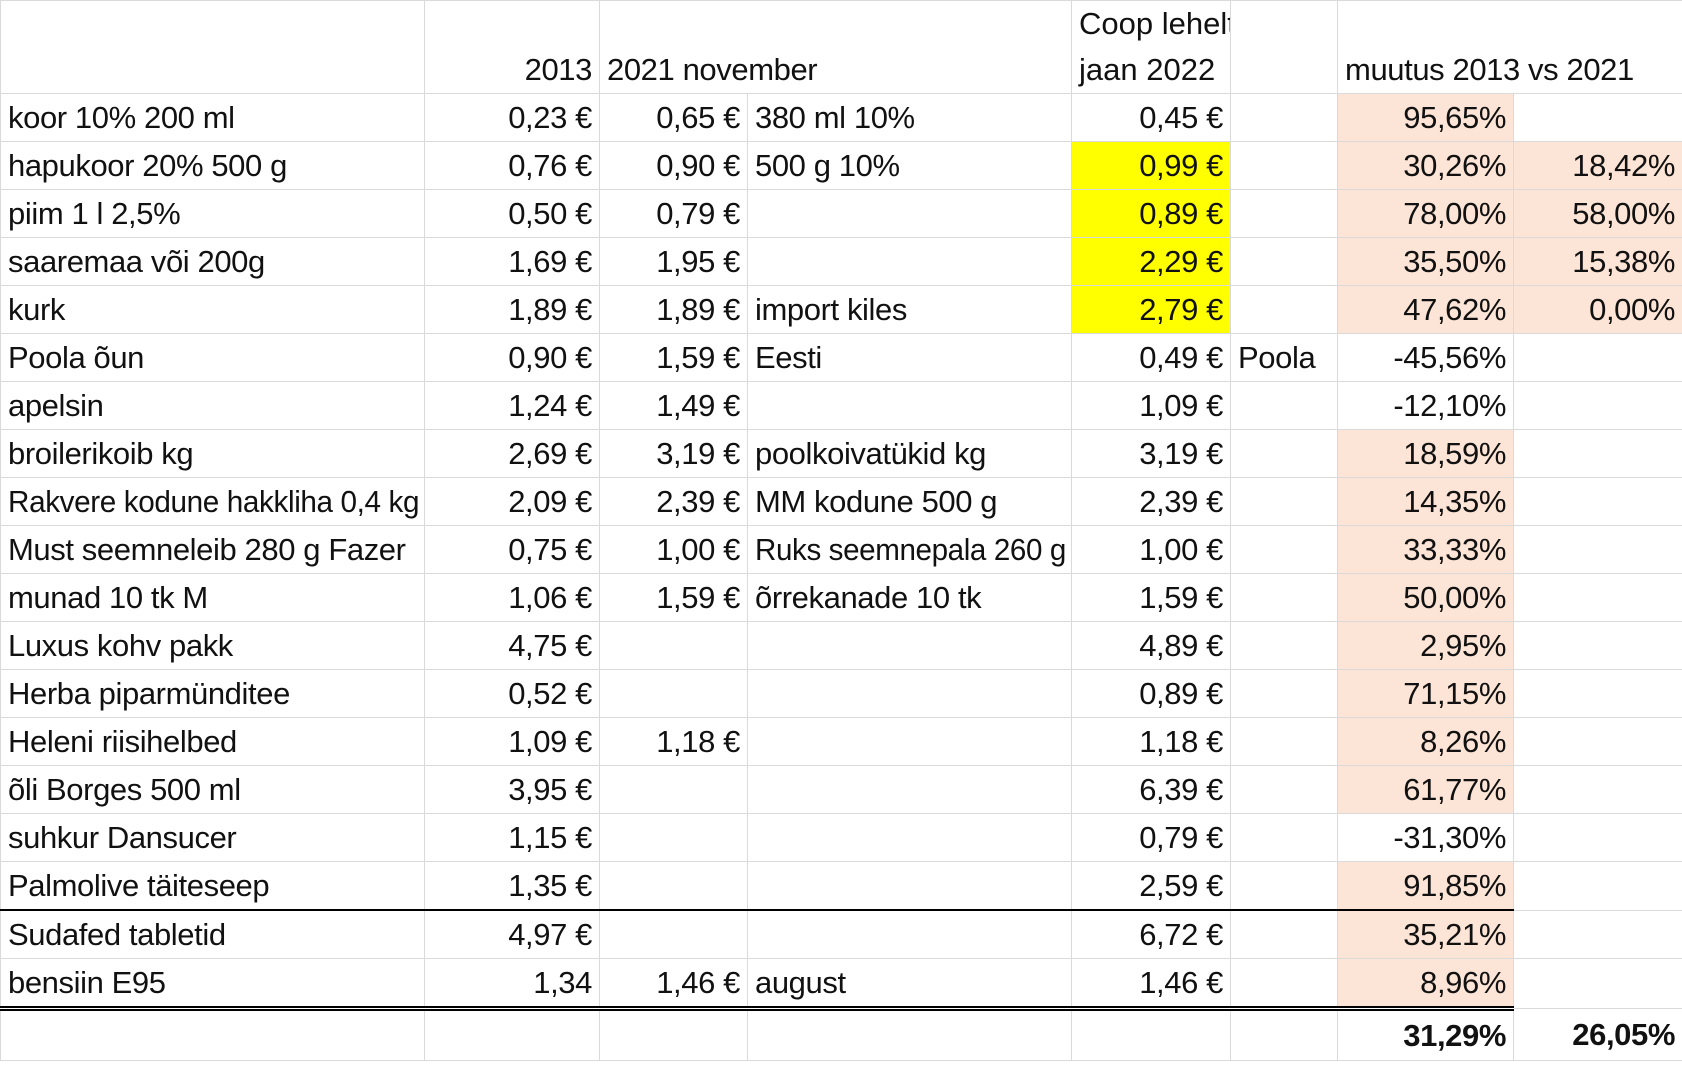  Describe the element at coordinates (673, 501) in the screenshot. I see `price-2021-cell: 2,39 €` at that location.